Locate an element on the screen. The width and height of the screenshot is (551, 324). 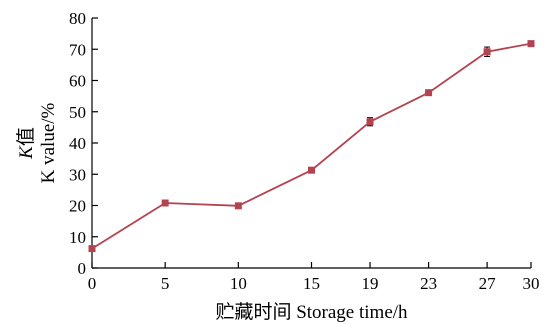
x-tick-label: 27 is located at coordinates (488, 283).